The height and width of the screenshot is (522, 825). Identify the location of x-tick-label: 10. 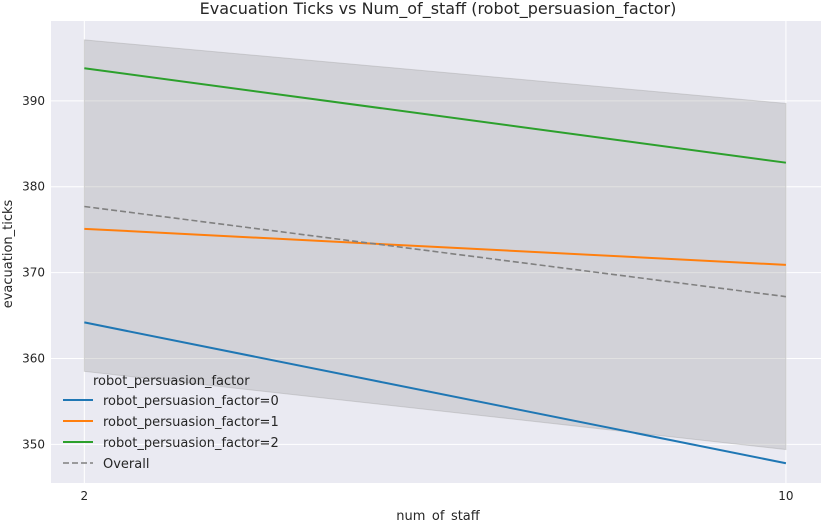
(785, 496).